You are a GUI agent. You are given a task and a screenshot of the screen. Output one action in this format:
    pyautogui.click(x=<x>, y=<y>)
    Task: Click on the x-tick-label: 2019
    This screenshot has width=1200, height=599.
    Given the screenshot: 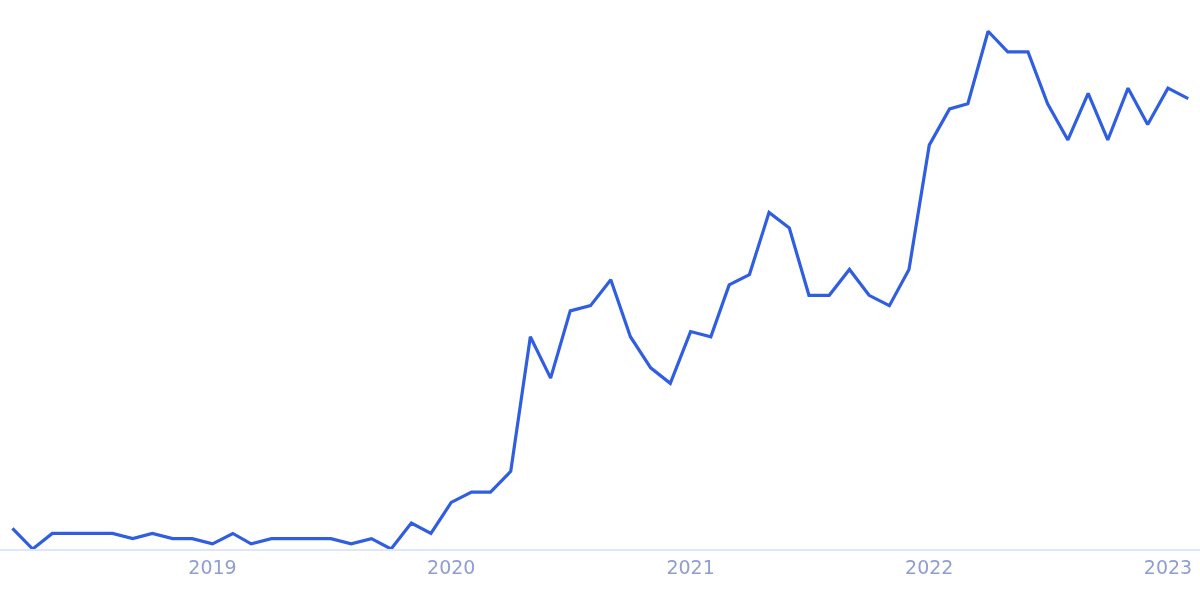 What is the action you would take?
    pyautogui.click(x=212, y=566)
    